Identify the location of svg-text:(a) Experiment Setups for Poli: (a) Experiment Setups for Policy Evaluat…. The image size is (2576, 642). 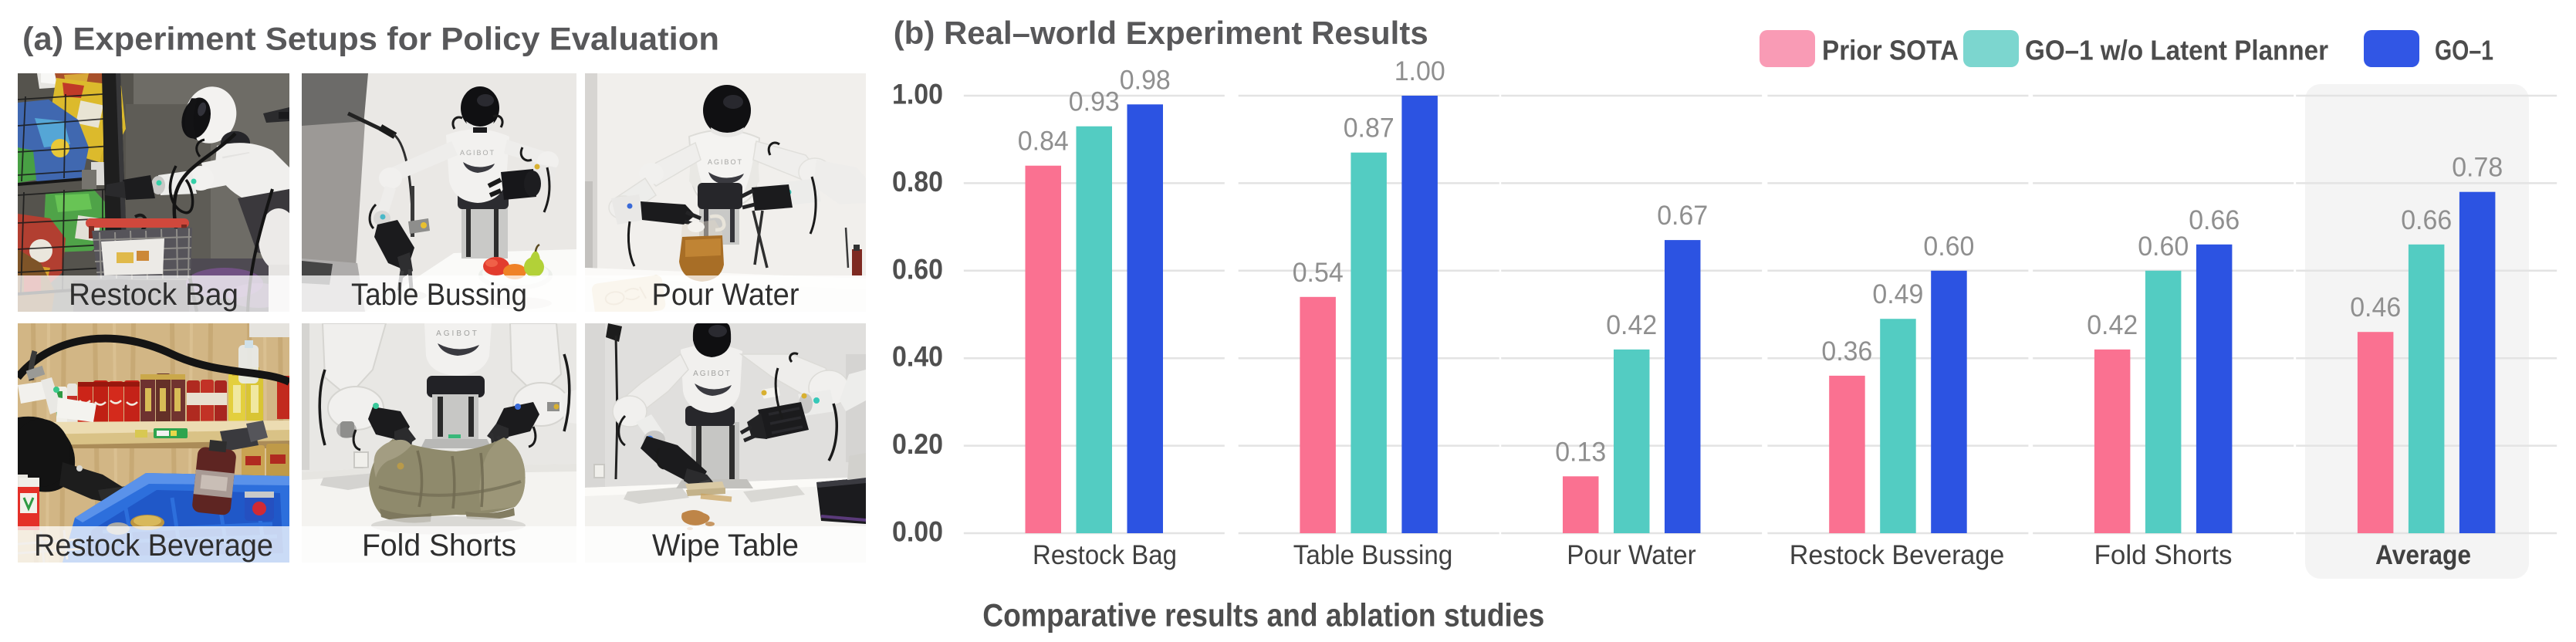
(370, 39).